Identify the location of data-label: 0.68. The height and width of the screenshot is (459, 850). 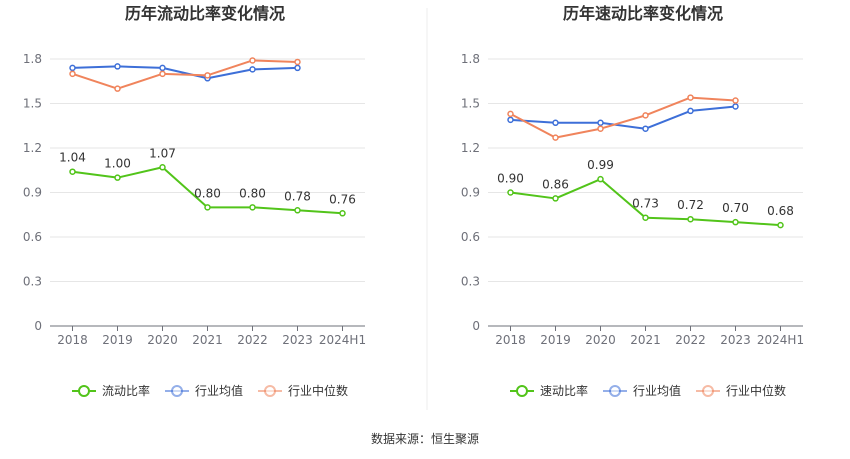
(780, 211).